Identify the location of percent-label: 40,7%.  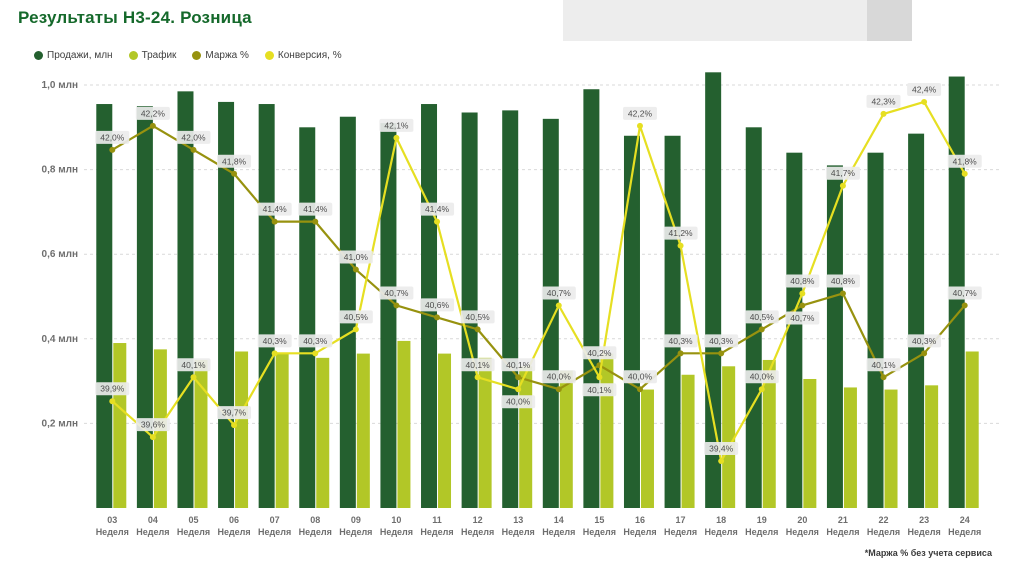
(396, 293).